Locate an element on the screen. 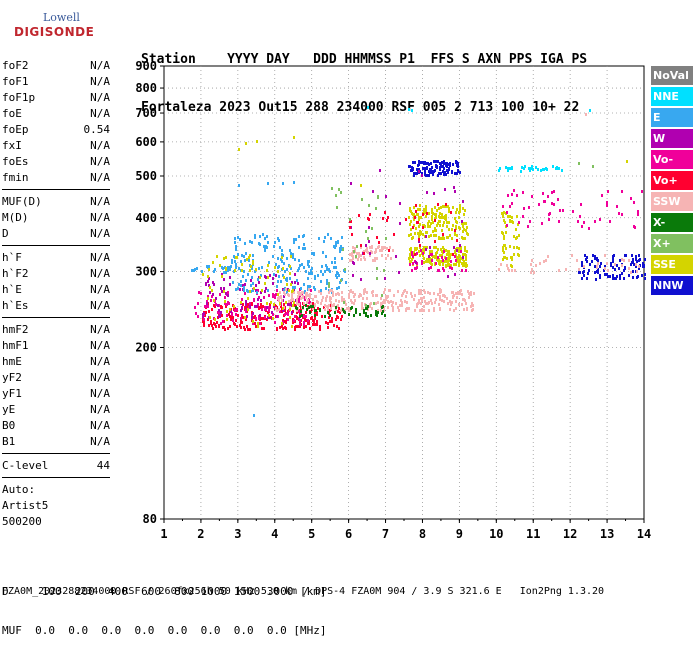 This screenshot has height=650, width=700. param-label: fmin is located at coordinates (15, 177).